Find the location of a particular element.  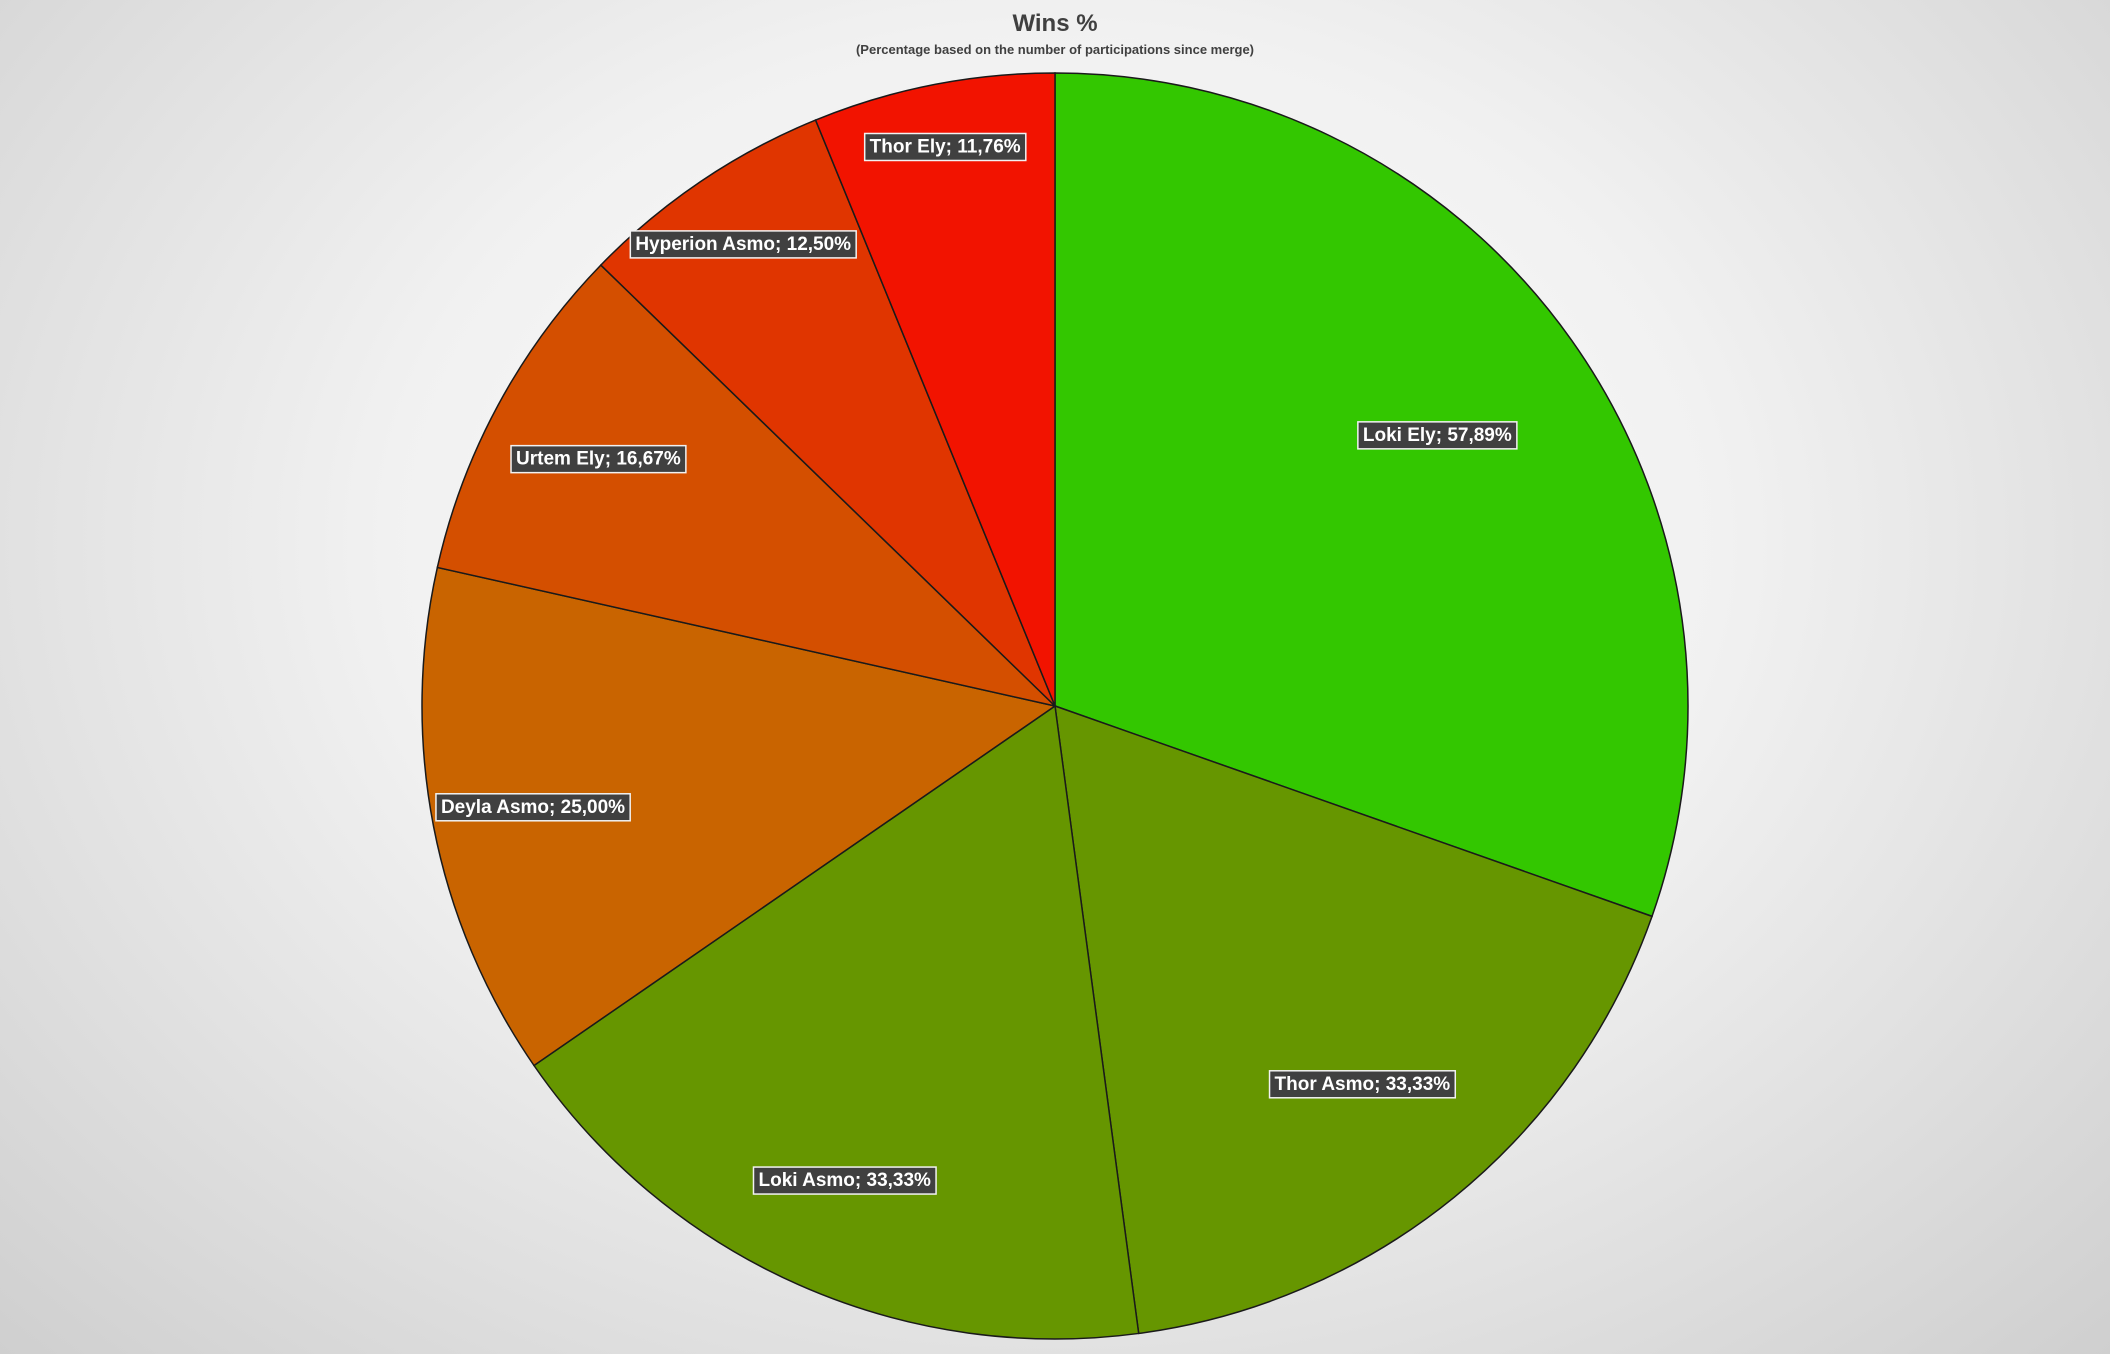

data-label-thor-asmo: Thor Asmo; 33,33% is located at coordinates (1362, 1084).